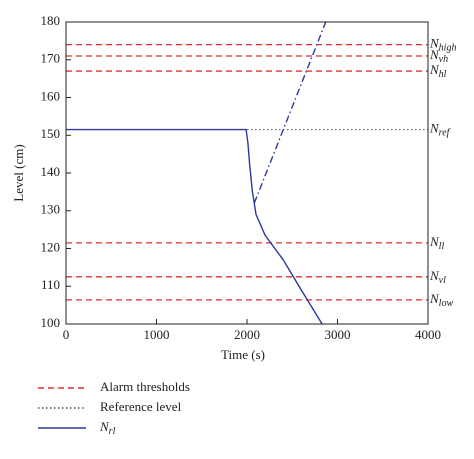 The height and width of the screenshot is (459, 474). I want to click on x-tick-label: 1000, so click(157, 334).